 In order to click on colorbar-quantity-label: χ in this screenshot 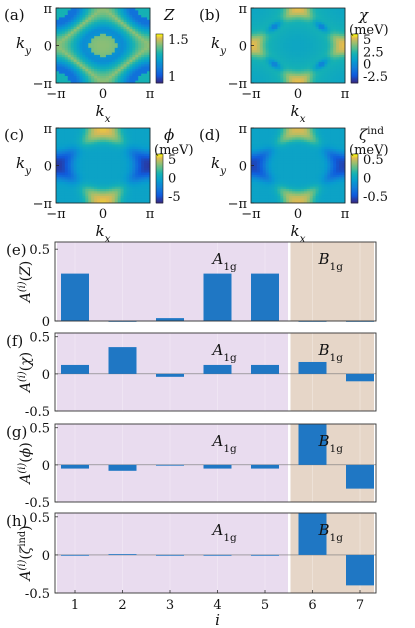, I will do `click(363, 15)`.